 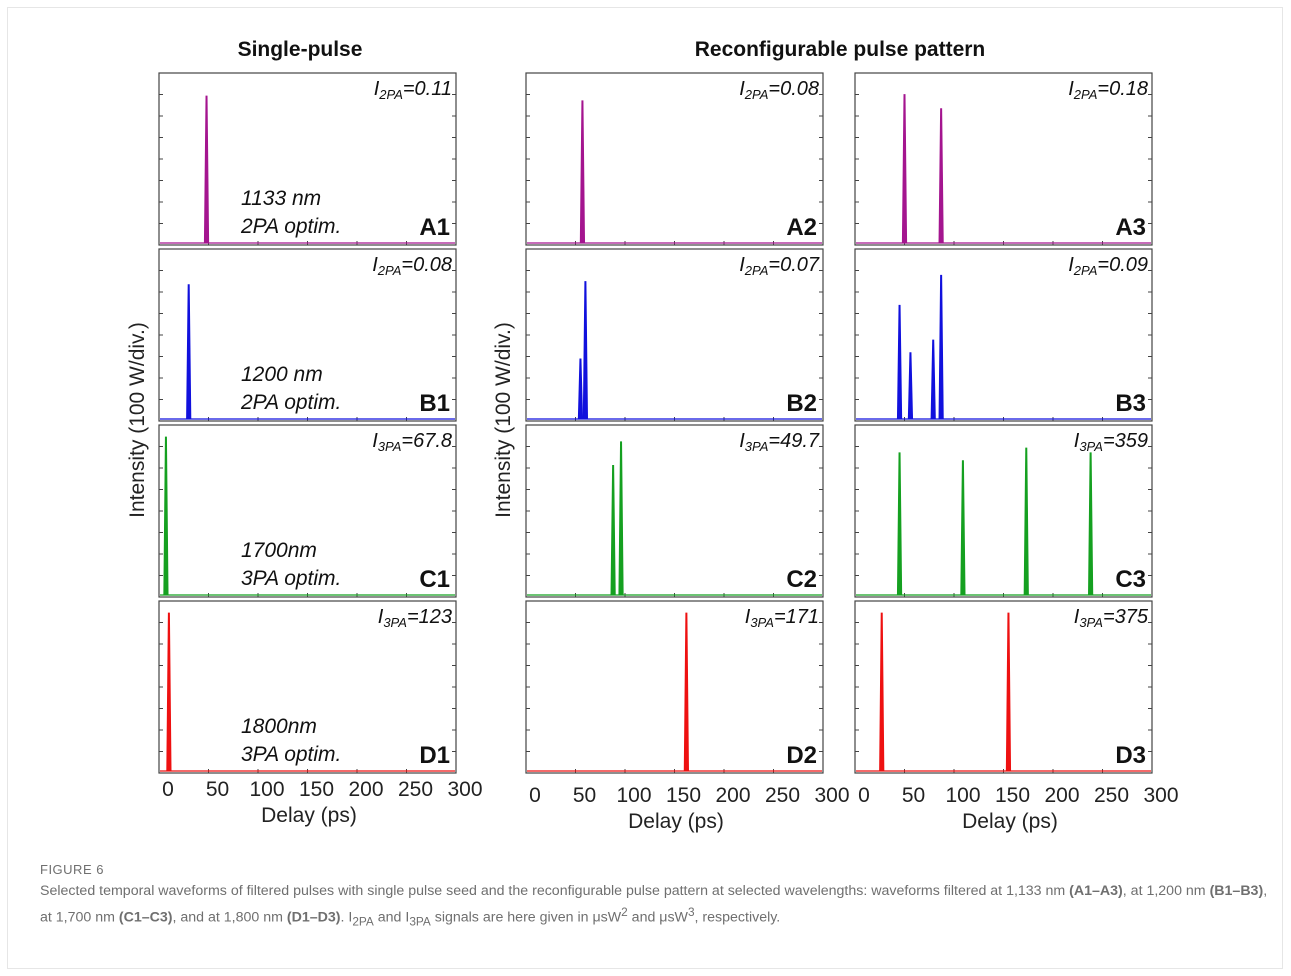 What do you see at coordinates (291, 578) in the screenshot?
I see `panel-note-C1: 3PA optim.` at bounding box center [291, 578].